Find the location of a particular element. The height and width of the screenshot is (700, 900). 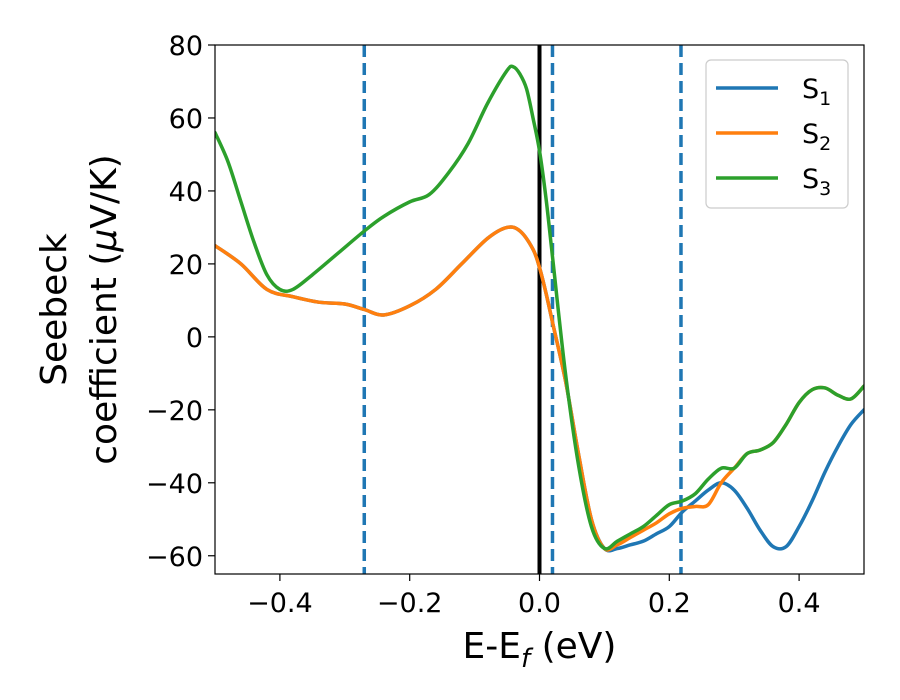

x-axis: −0.4 −0.2 0.0 0.2 0.4 is located at coordinates (534, 596).